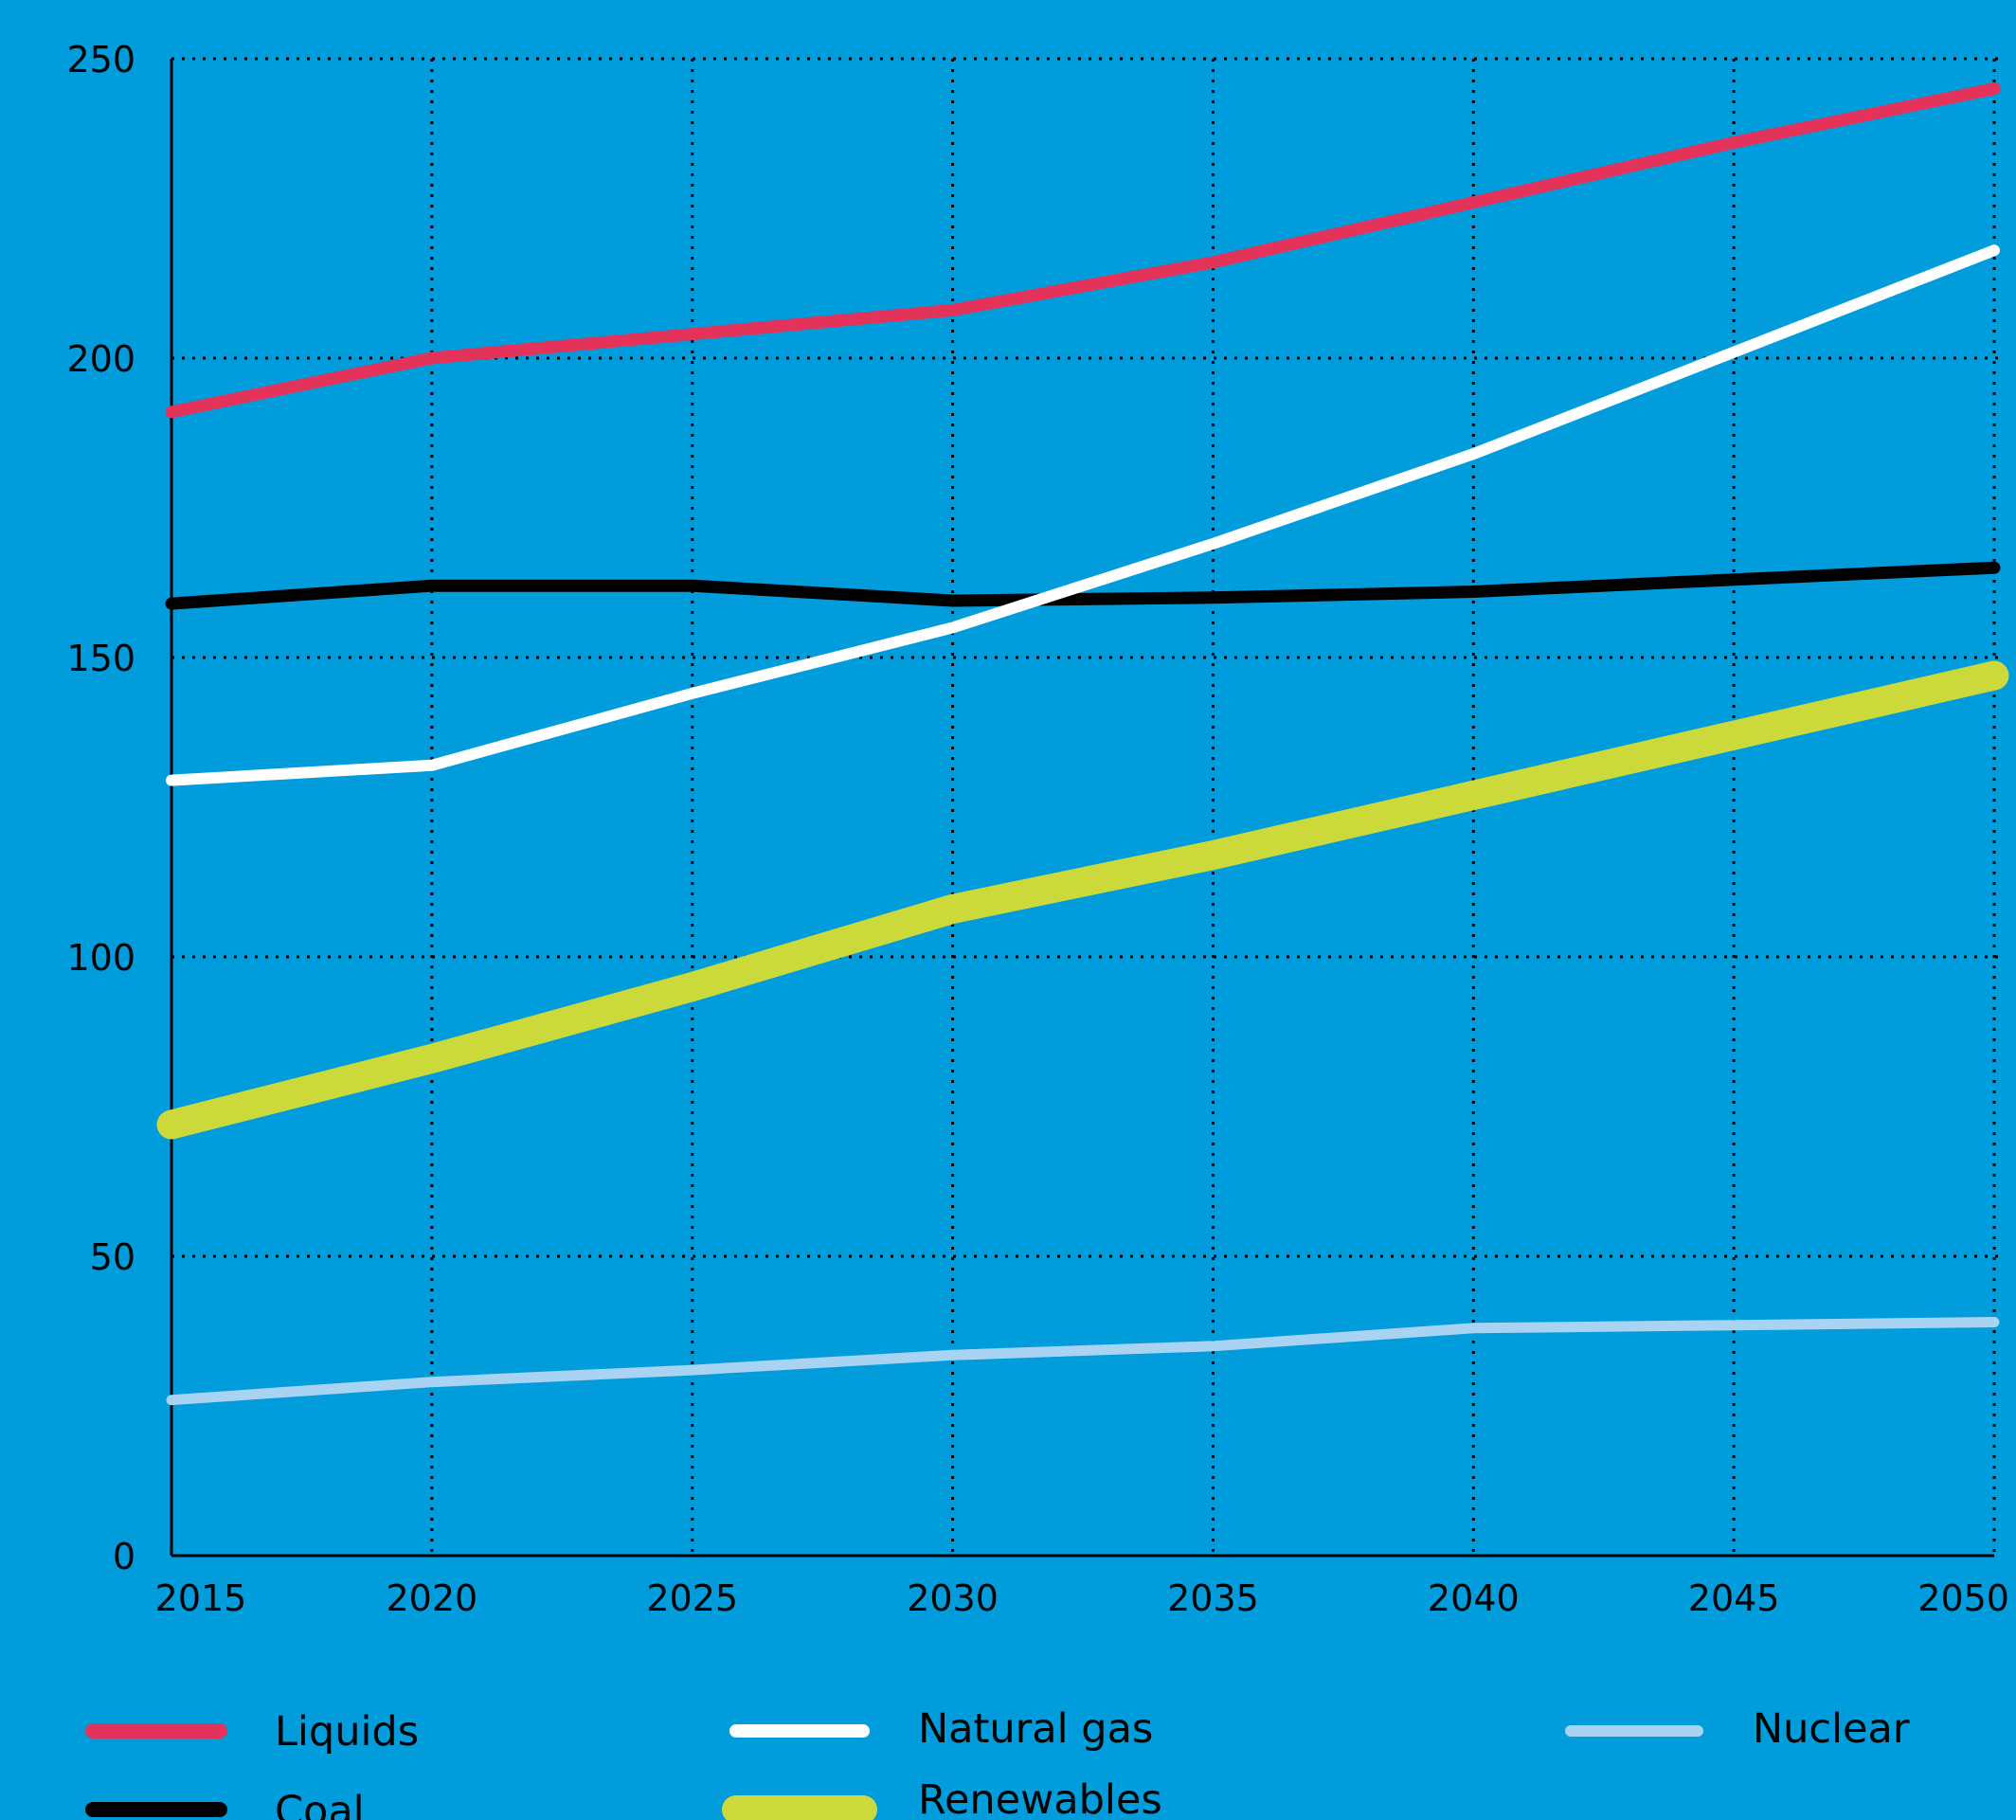  Describe the element at coordinates (100, 958) in the screenshot. I see `y-tick-label-100: 100` at that location.